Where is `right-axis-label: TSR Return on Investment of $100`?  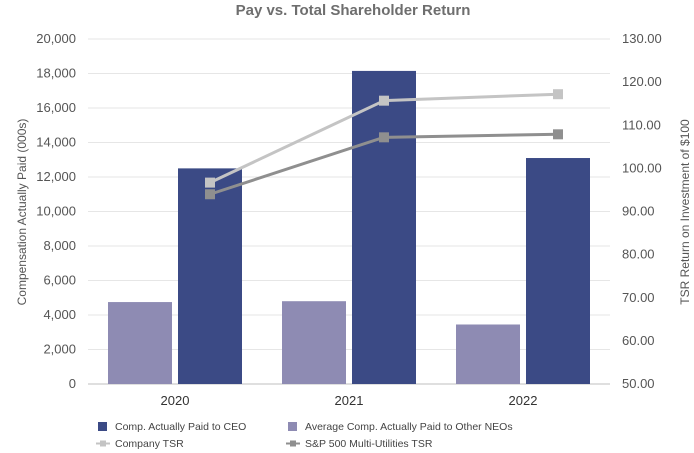 right-axis-label: TSR Return on Investment of $100 is located at coordinates (685, 212).